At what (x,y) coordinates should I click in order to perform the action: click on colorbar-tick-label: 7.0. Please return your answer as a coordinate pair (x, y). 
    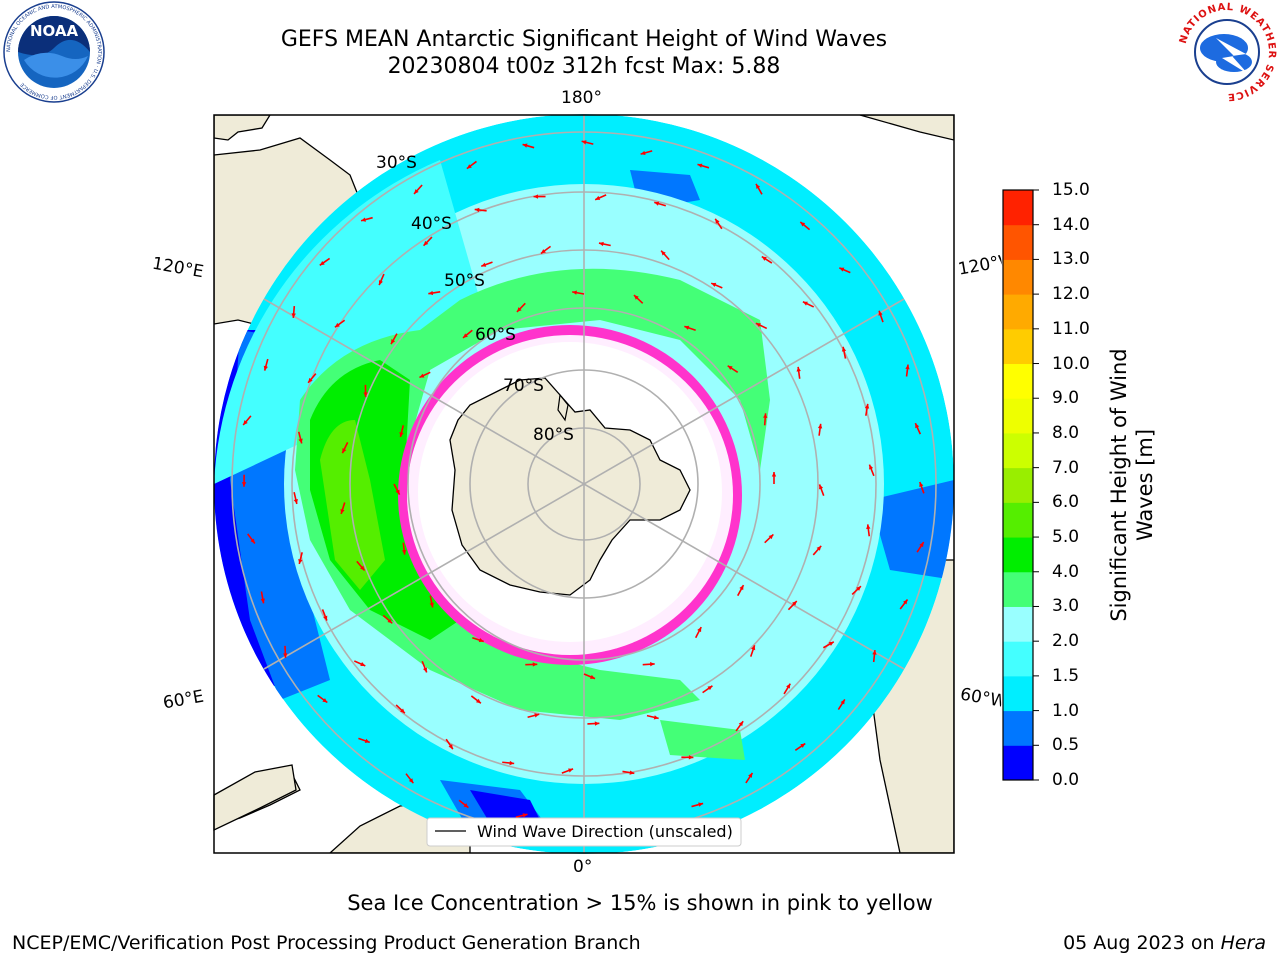
    Looking at the image, I should click on (1066, 467).